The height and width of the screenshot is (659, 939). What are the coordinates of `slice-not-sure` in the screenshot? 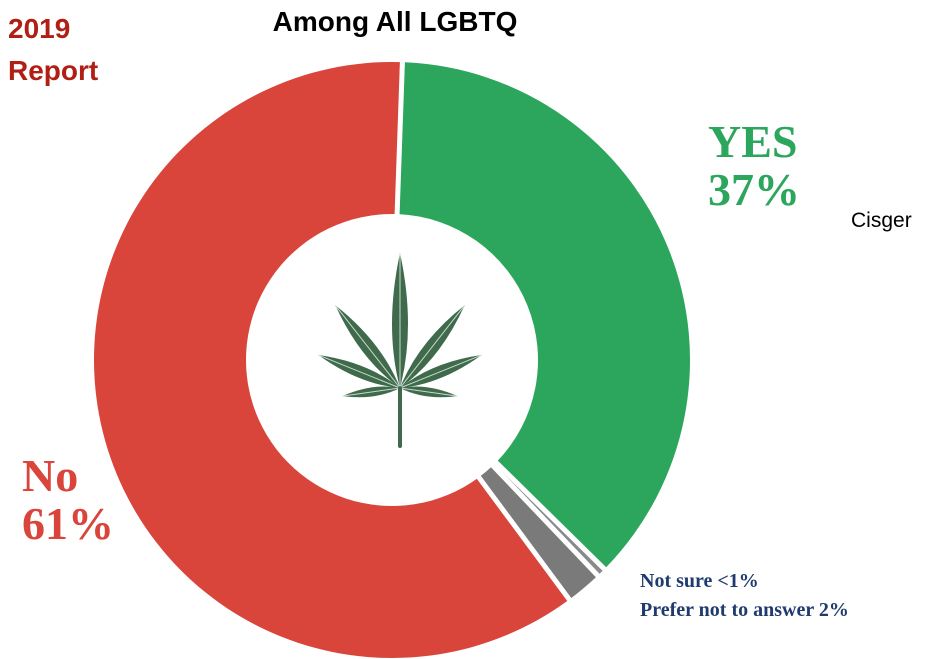 It's located at (548, 518).